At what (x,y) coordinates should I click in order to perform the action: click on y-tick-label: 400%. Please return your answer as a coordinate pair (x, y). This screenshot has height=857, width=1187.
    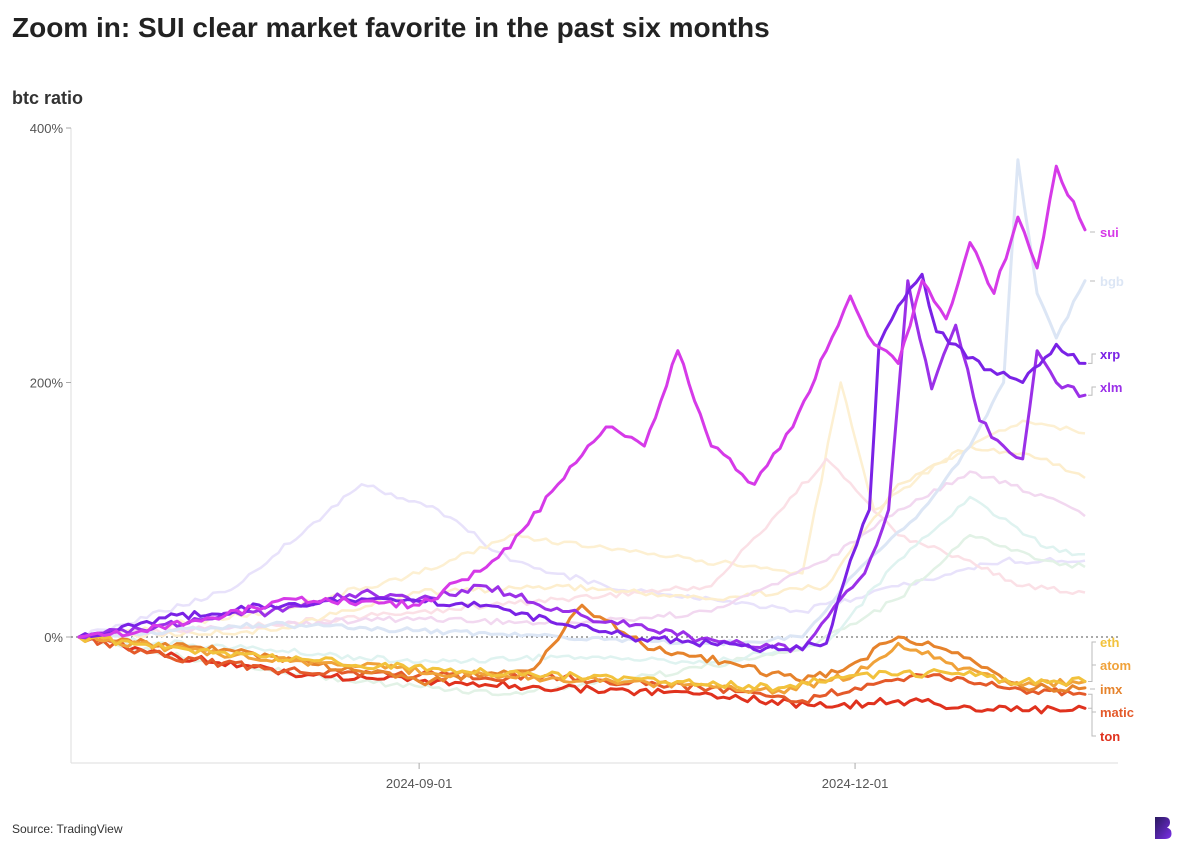
    Looking at the image, I should click on (47, 128).